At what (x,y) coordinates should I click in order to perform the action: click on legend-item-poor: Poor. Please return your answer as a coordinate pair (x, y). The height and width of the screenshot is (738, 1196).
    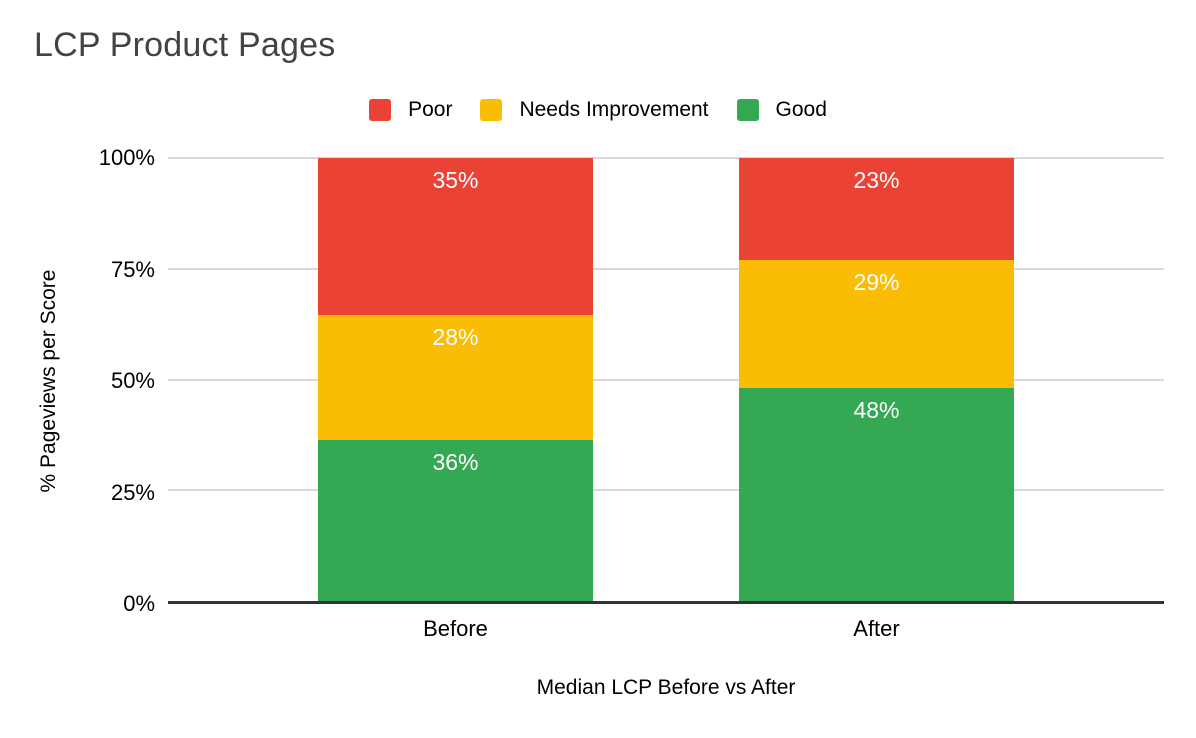
    Looking at the image, I should click on (410, 110).